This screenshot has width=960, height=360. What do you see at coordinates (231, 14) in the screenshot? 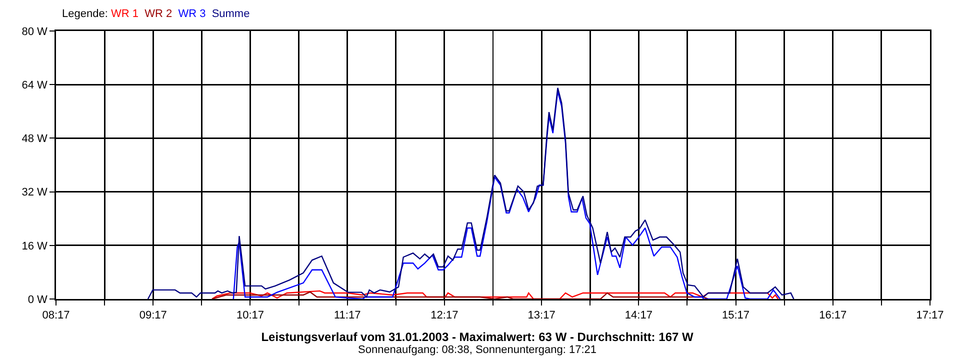
I see `text: Summe` at bounding box center [231, 14].